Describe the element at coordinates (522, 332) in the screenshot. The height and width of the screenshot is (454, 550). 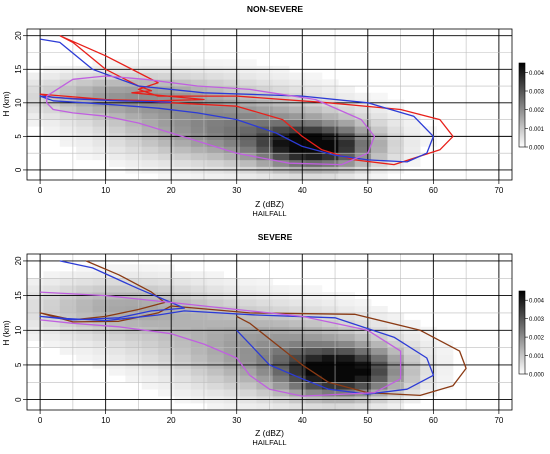
I see `colorbar-gradient` at that location.